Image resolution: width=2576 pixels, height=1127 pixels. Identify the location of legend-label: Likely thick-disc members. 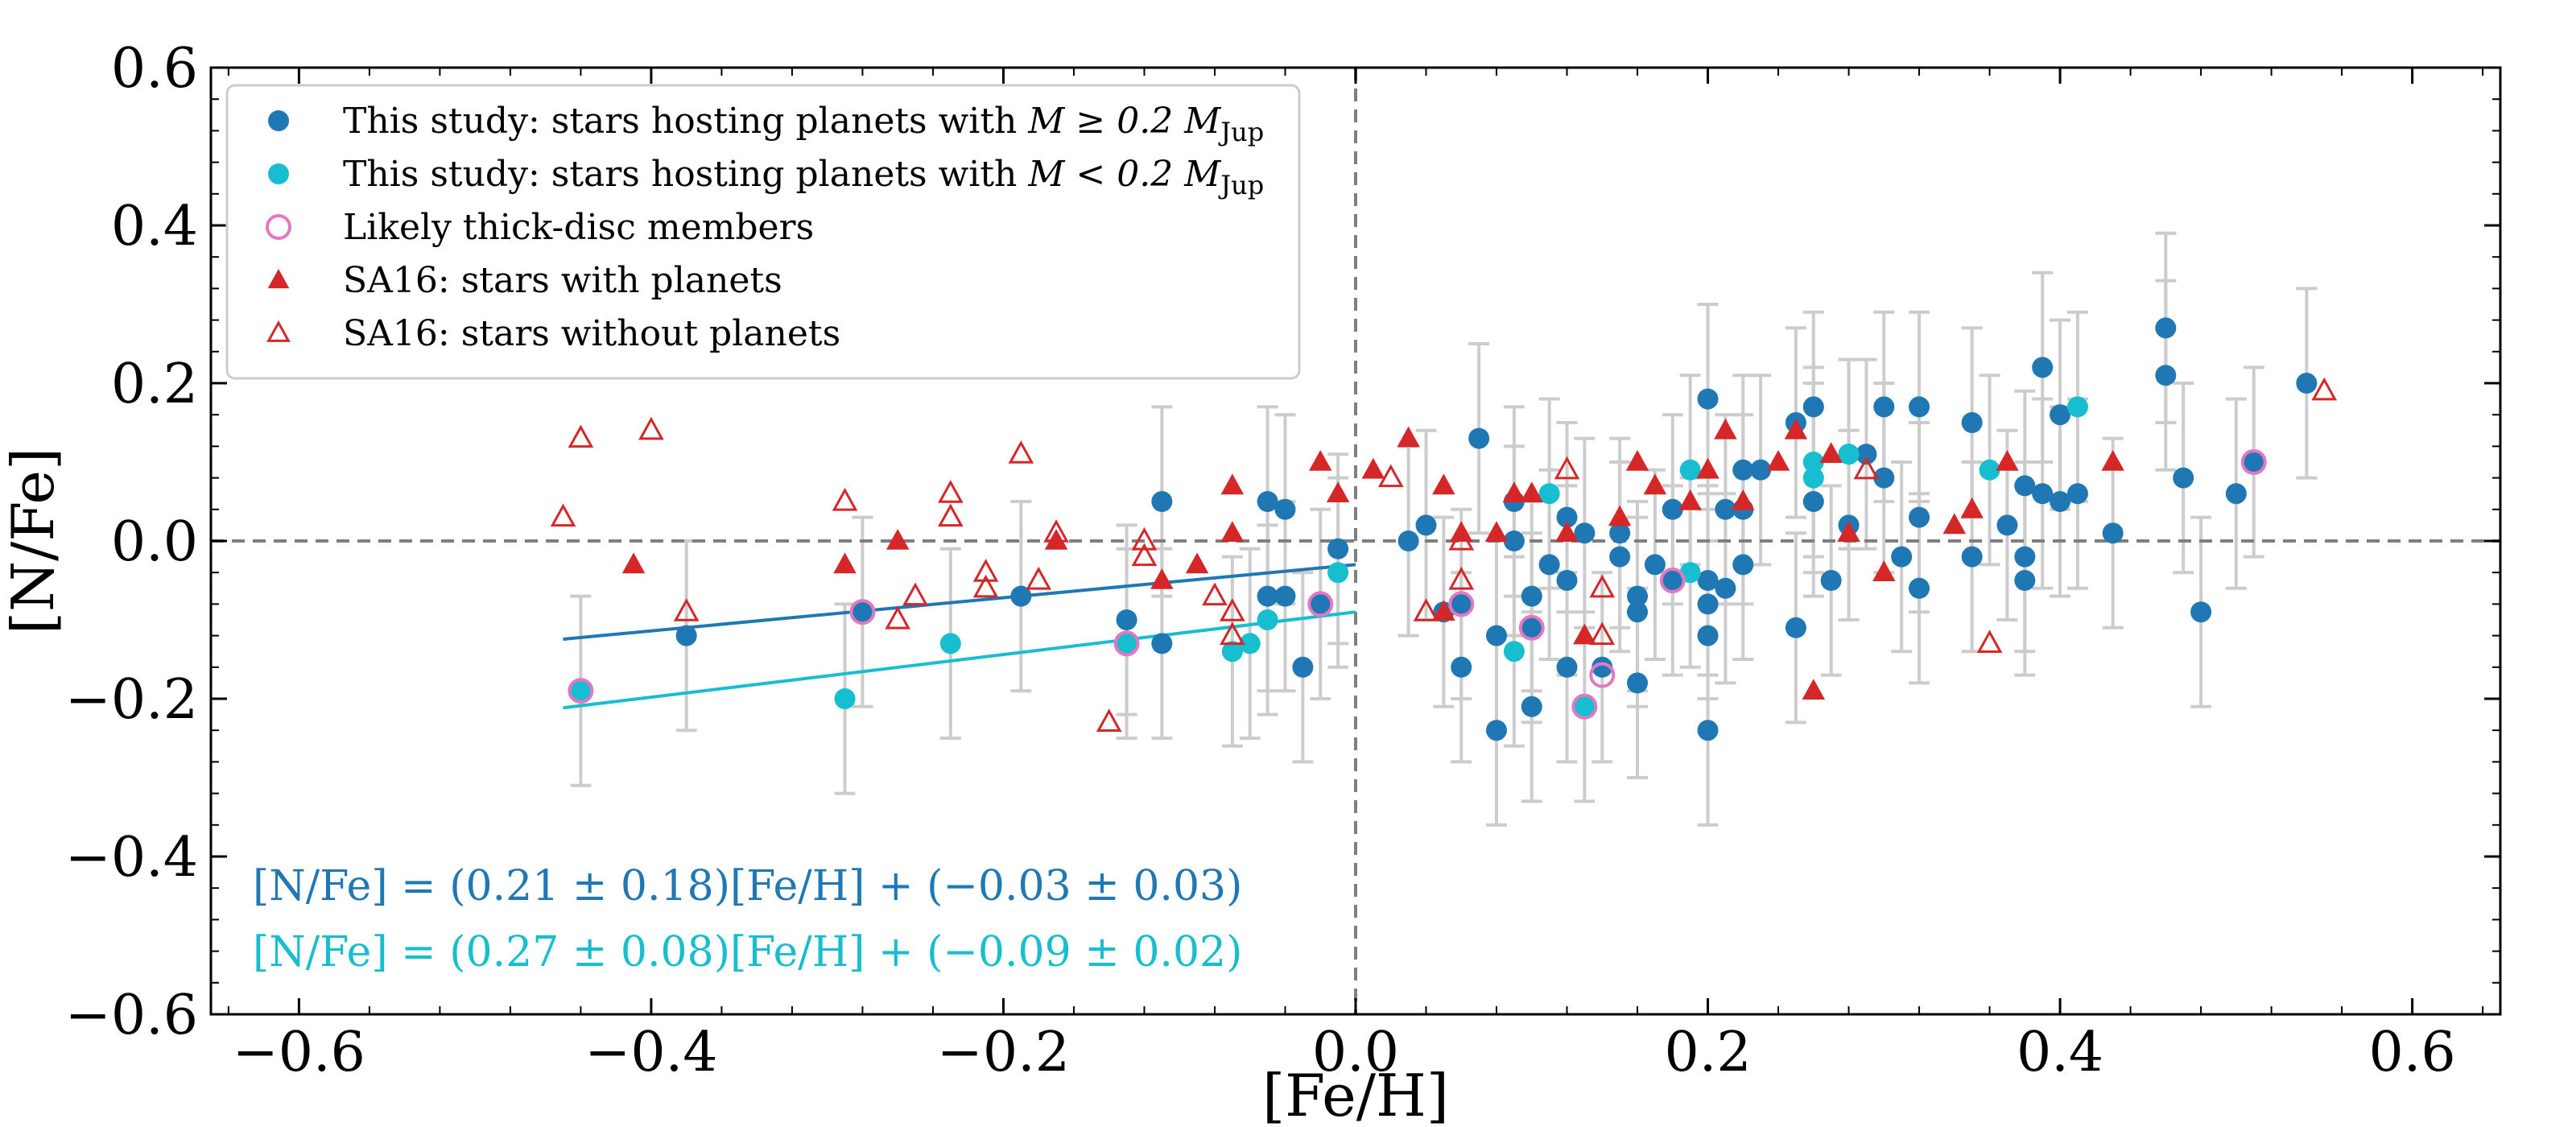
(578, 227).